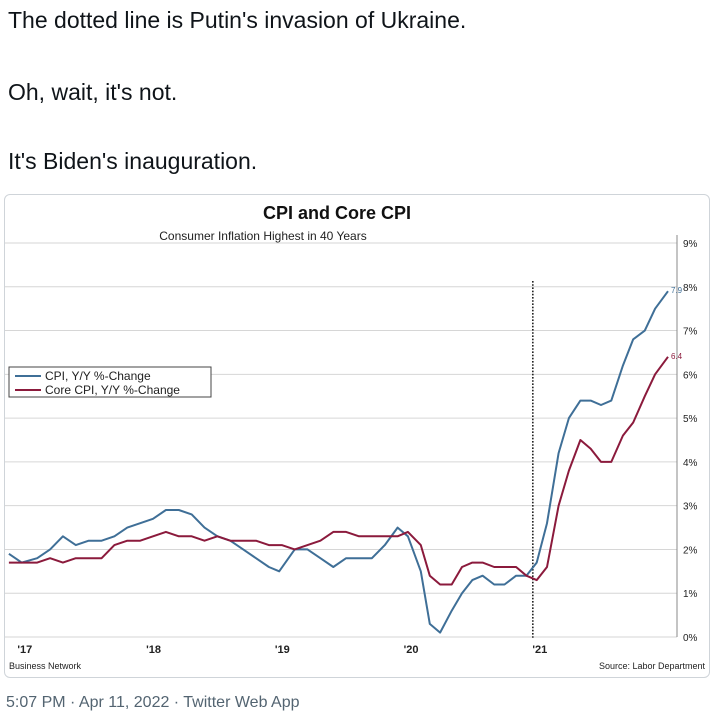 Image resolution: width=720 pixels, height=712 pixels. Describe the element at coordinates (690, 419) in the screenshot. I see `y-tick-label: 5%` at that location.